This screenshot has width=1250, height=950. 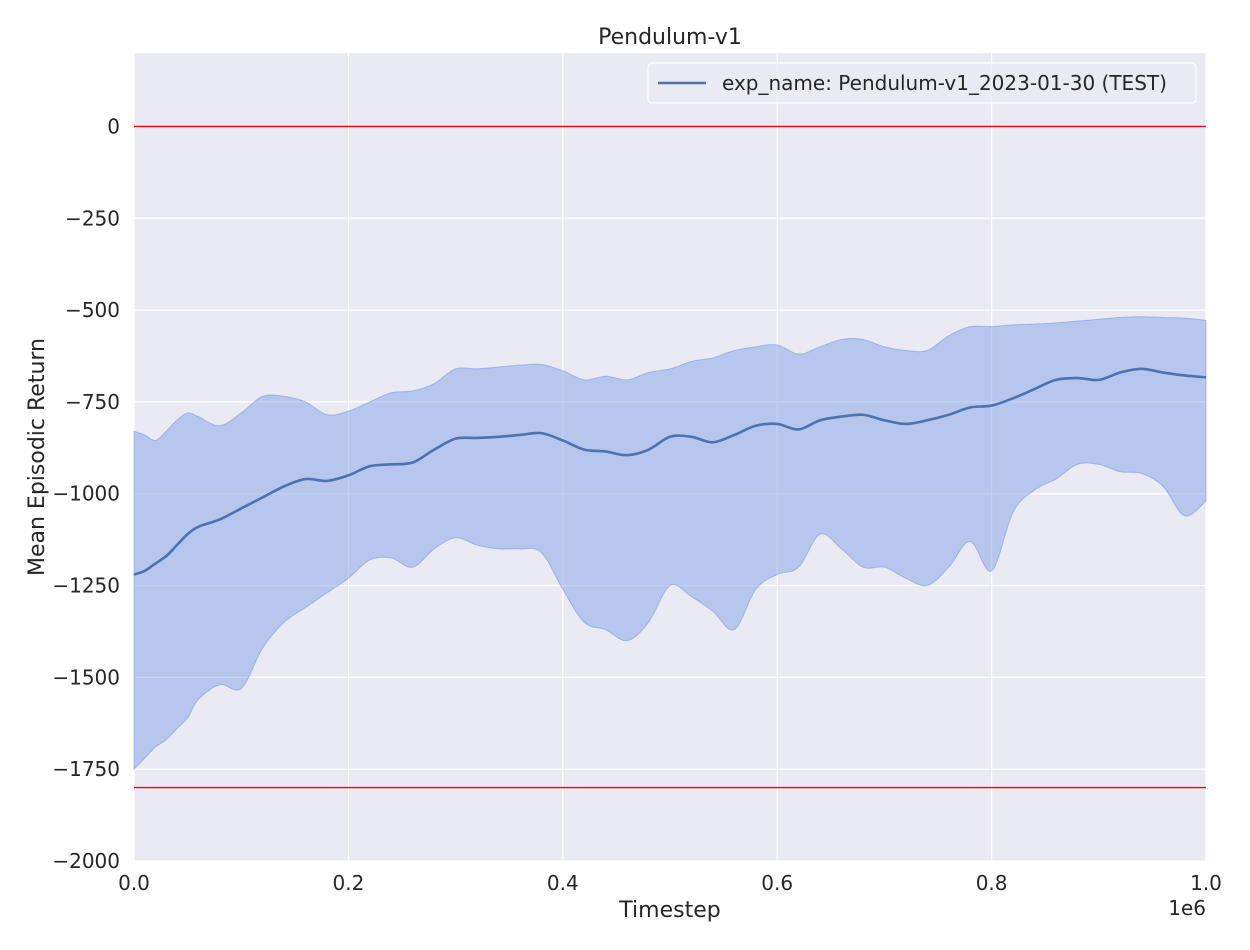 What do you see at coordinates (944, 83) in the screenshot?
I see `legend-label: exp_name: Pendulum-v1_2023-01-30 (TEST)` at bounding box center [944, 83].